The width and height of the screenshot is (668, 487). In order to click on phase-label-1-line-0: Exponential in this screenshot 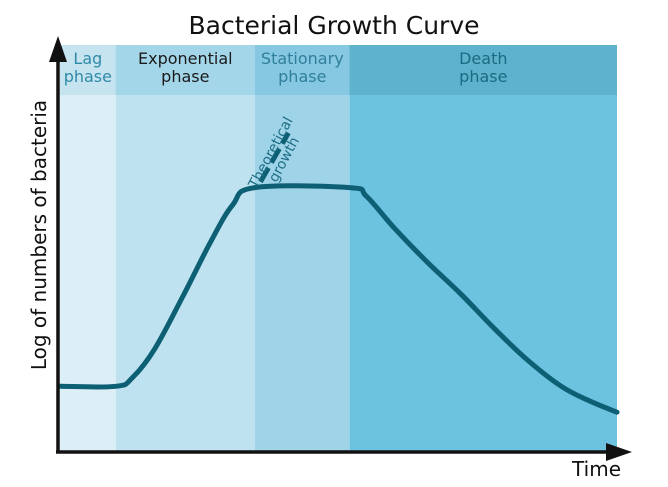, I will do `click(185, 58)`.